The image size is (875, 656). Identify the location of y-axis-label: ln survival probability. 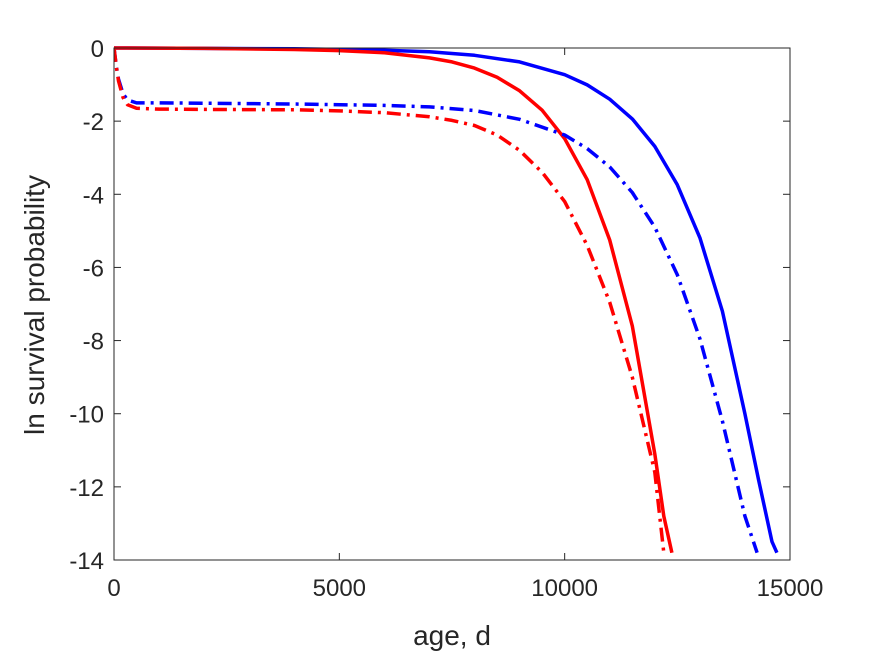
(34, 305).